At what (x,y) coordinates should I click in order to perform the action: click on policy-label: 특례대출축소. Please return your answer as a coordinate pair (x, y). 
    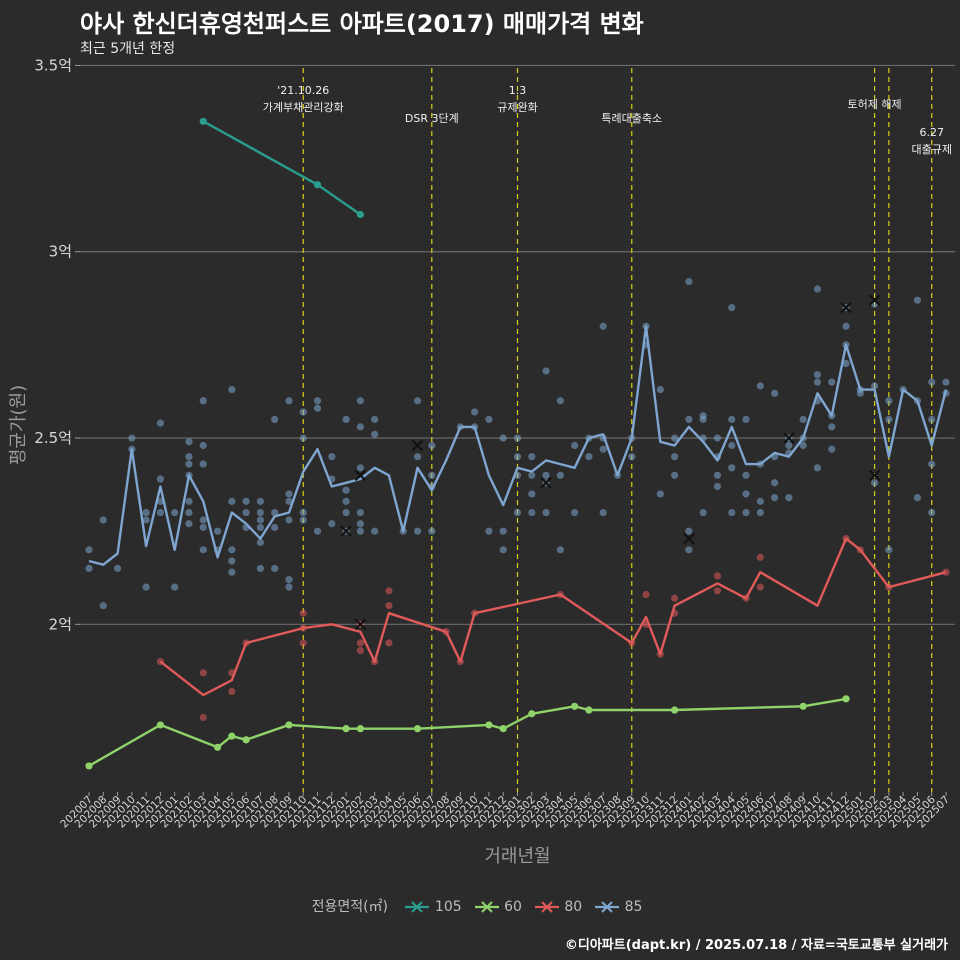
    Looking at the image, I should click on (631, 118).